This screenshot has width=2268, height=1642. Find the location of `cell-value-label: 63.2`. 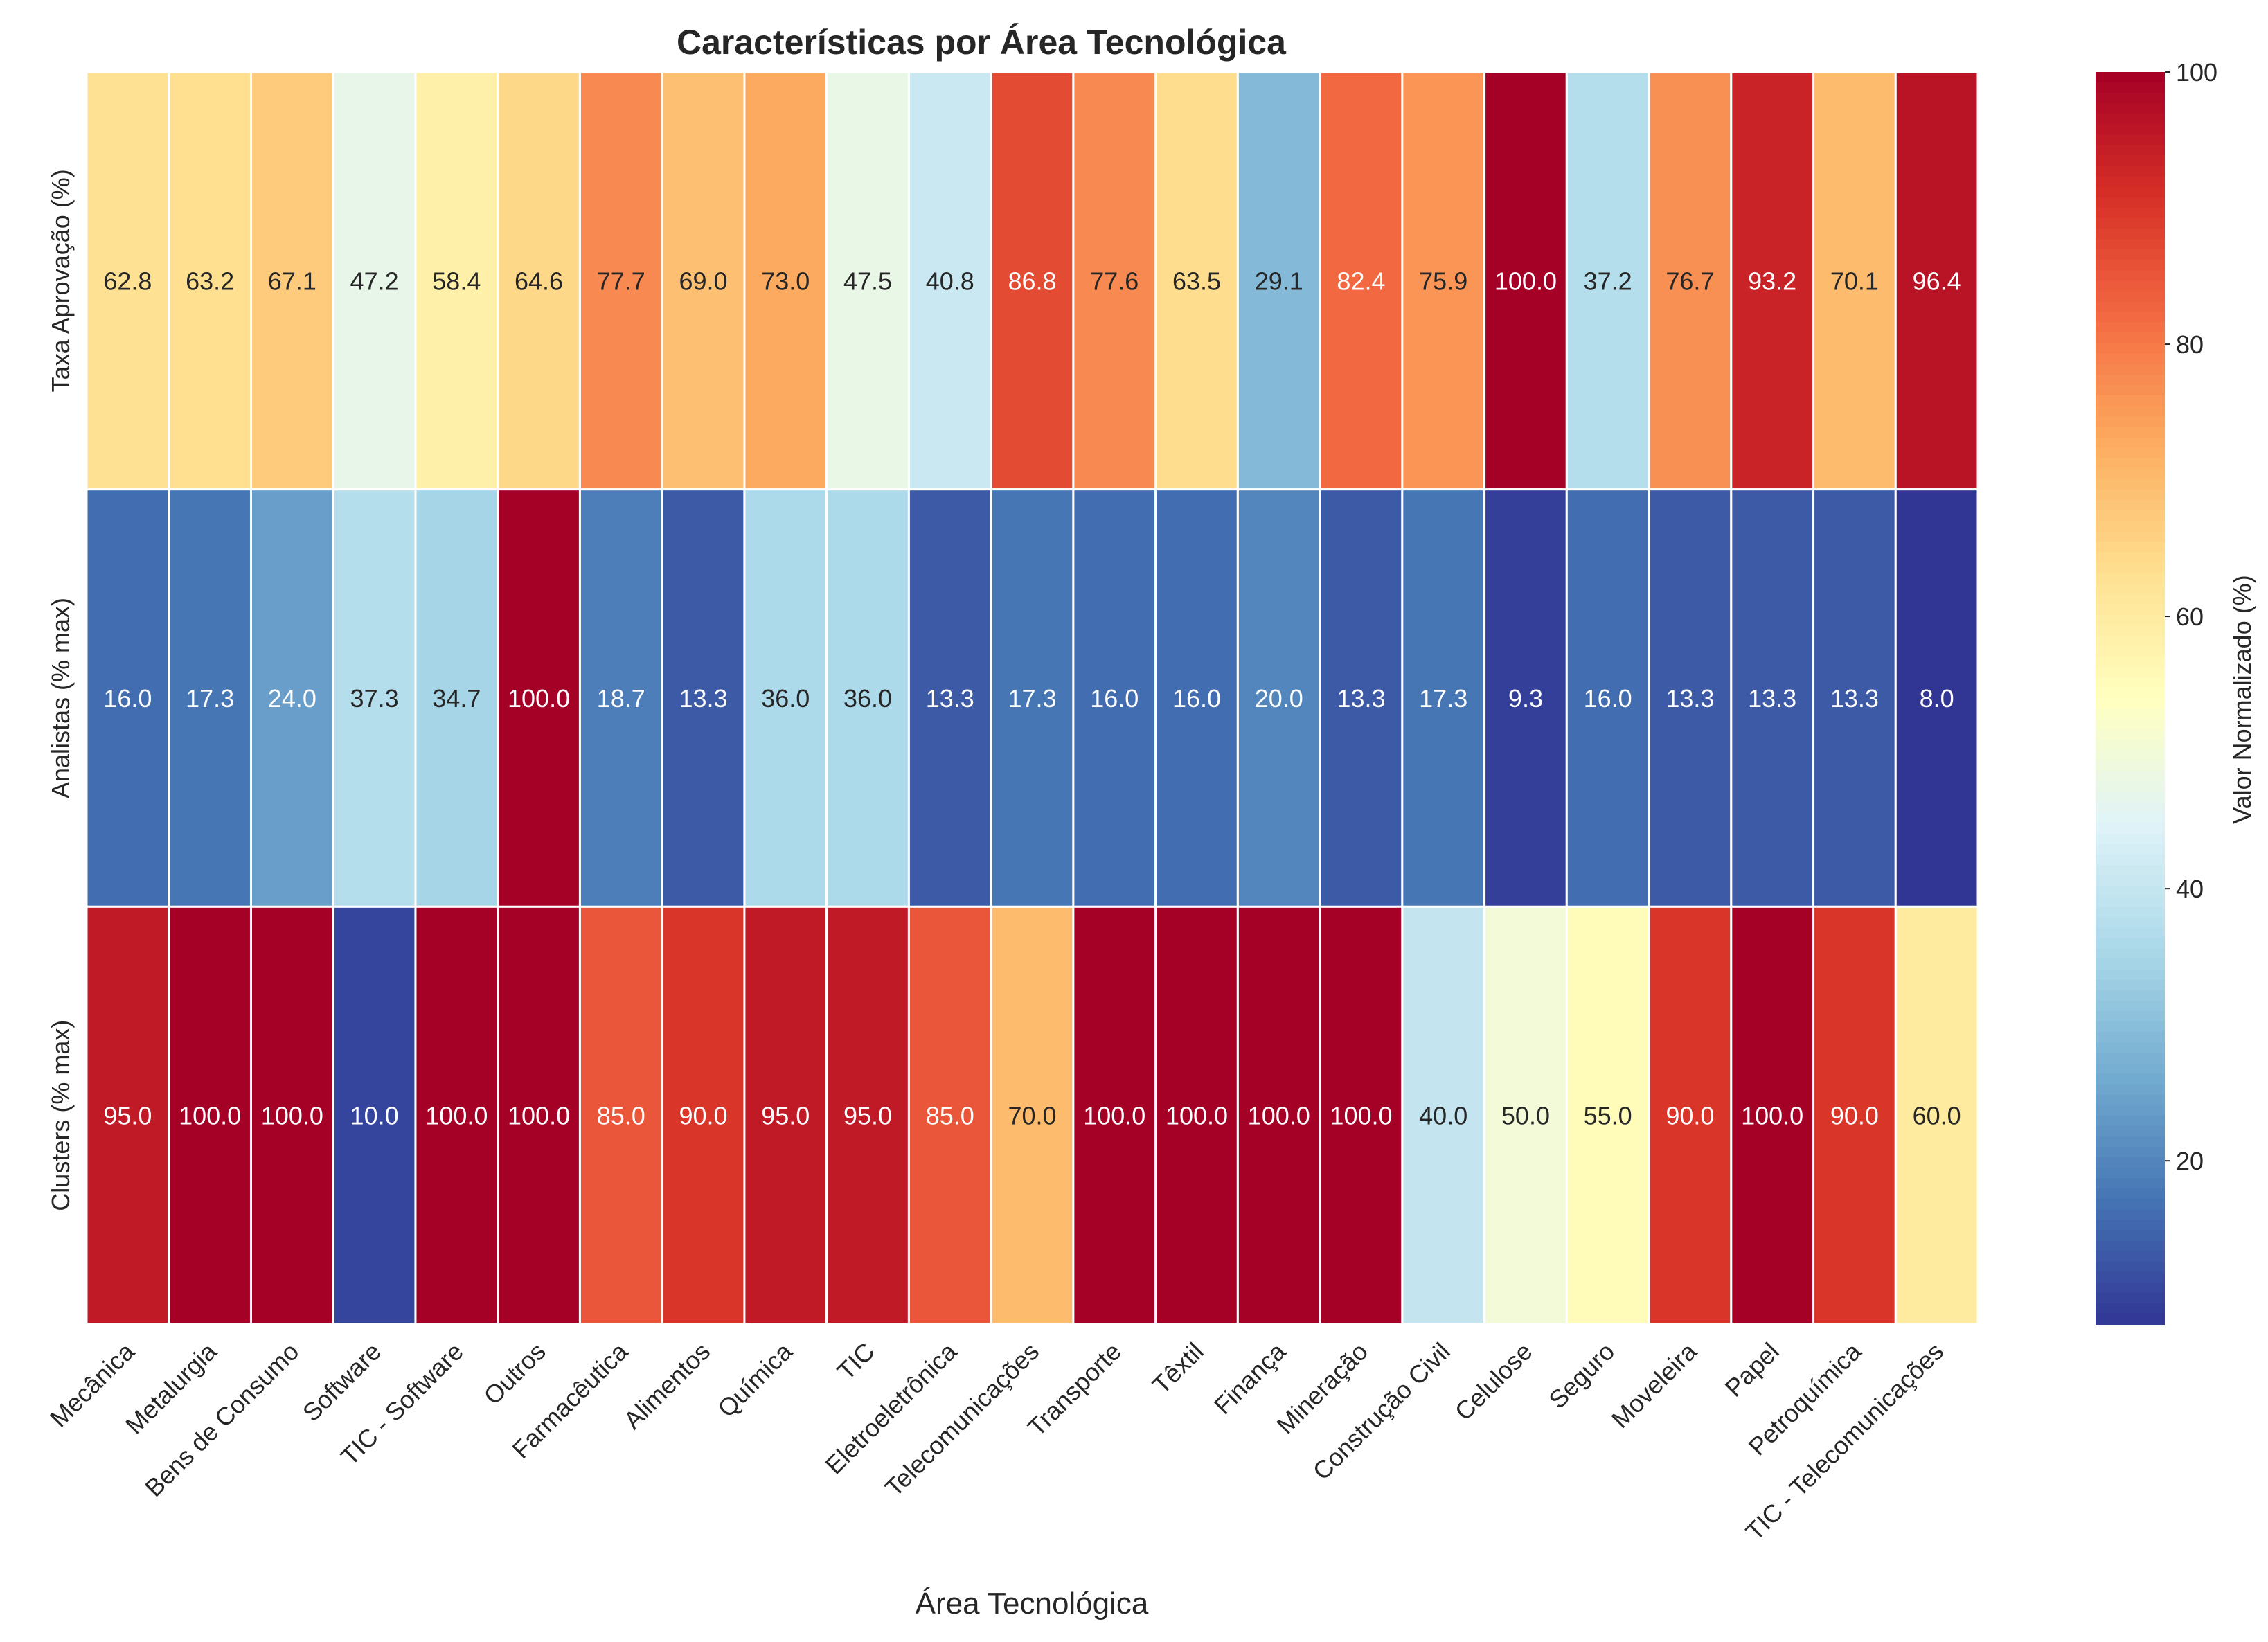

cell-value-label: 63.2 is located at coordinates (210, 281).